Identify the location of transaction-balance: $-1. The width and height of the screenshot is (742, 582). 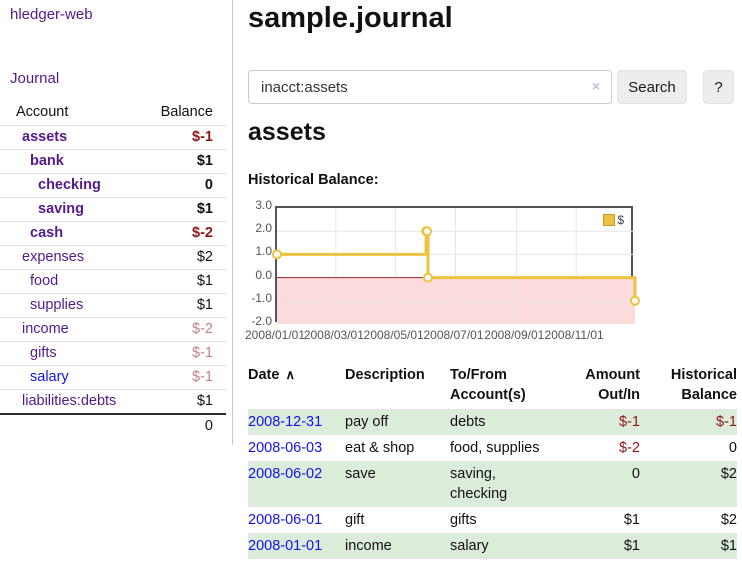
(726, 422).